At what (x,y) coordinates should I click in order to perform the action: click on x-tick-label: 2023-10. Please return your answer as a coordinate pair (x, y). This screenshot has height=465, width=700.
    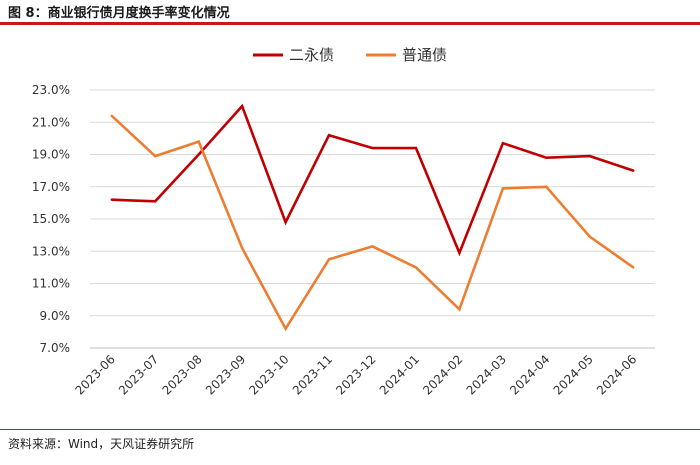
    Looking at the image, I should click on (268, 374).